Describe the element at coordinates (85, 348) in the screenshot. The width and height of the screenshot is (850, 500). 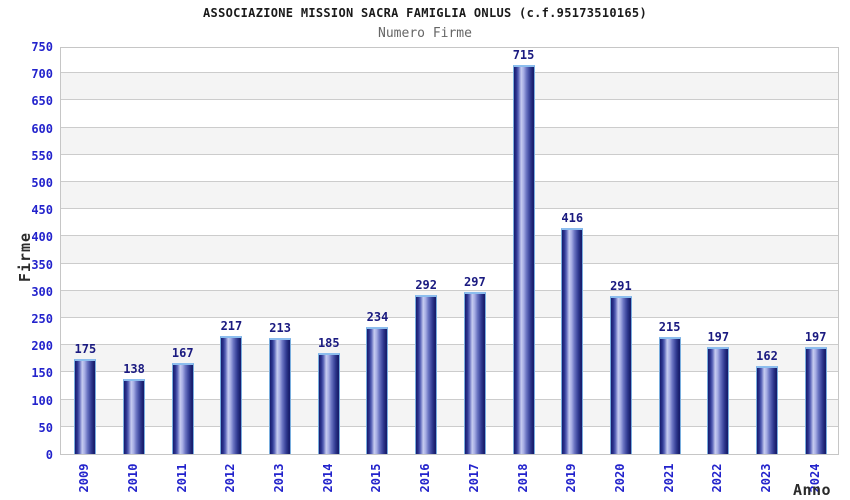
I see `bar-value-label: 175` at that location.